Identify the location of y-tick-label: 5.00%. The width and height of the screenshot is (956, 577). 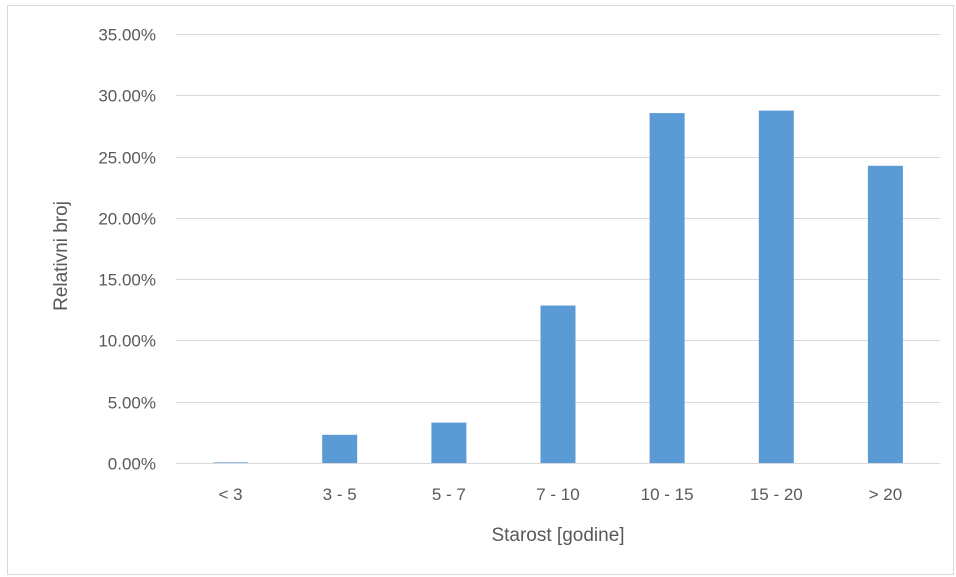
(132, 403).